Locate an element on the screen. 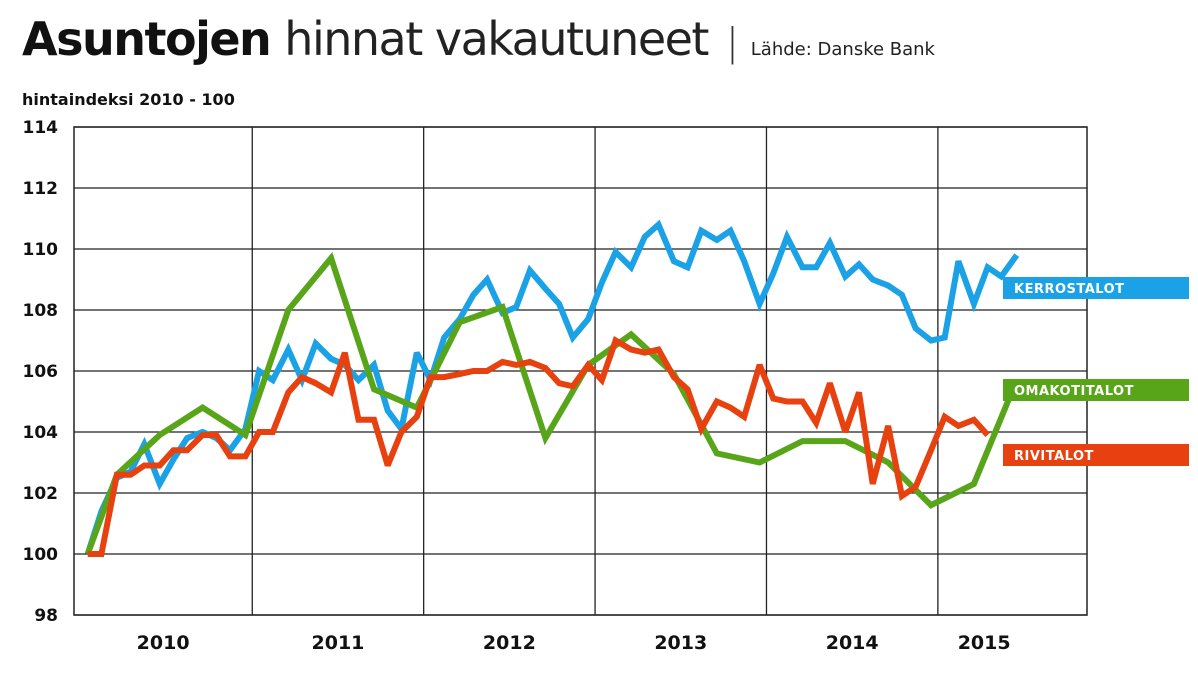 The image size is (1198, 674). x-tick-label-2012: 2012 is located at coordinates (509, 643).